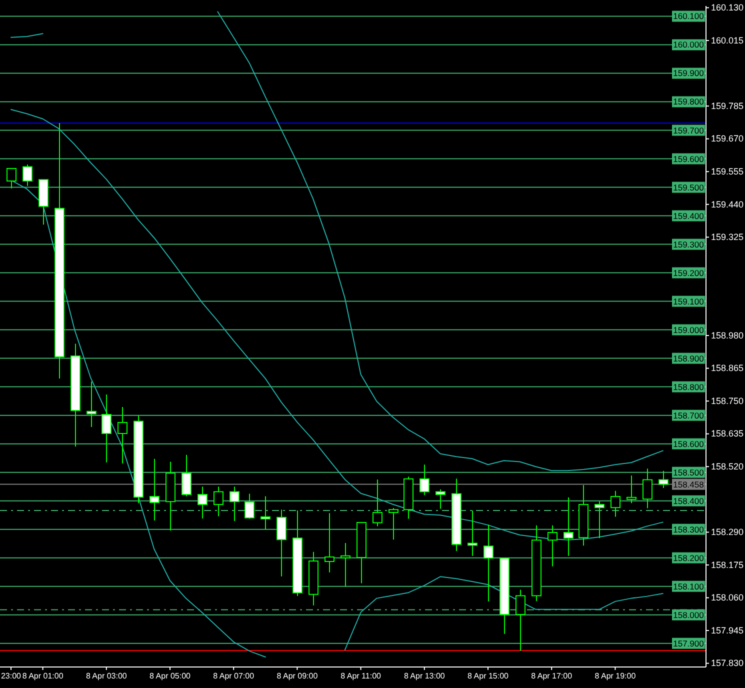 The image size is (745, 688). I want to click on x-tick-label: 8 Apr 07:00, so click(234, 676).